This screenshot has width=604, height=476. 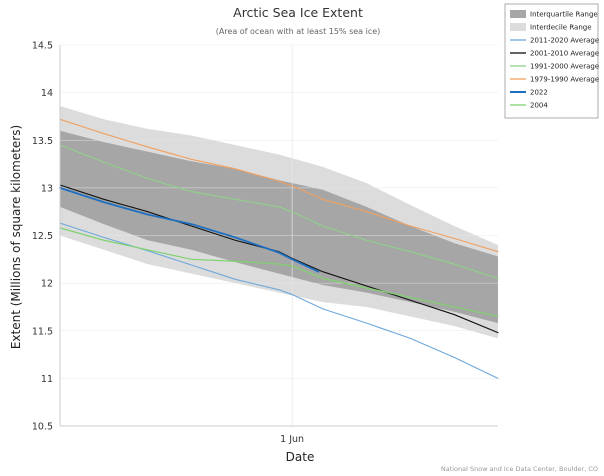 What do you see at coordinates (564, 41) in the screenshot?
I see `legend-label-2011-2020-average: 2011-2020 Average` at bounding box center [564, 41].